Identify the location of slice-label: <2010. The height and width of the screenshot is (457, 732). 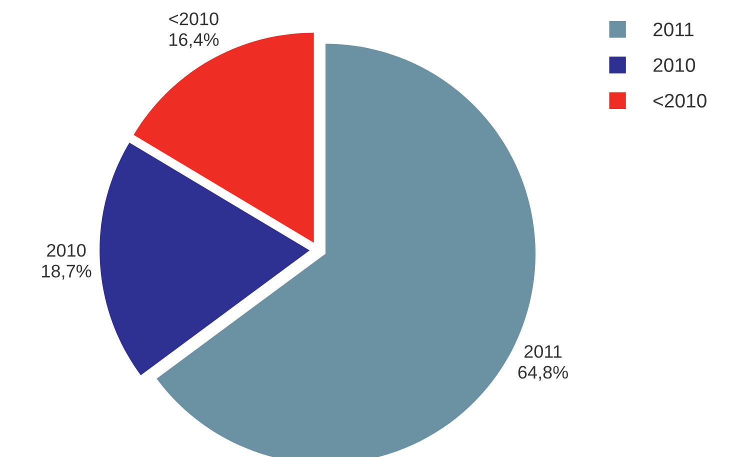
(193, 19).